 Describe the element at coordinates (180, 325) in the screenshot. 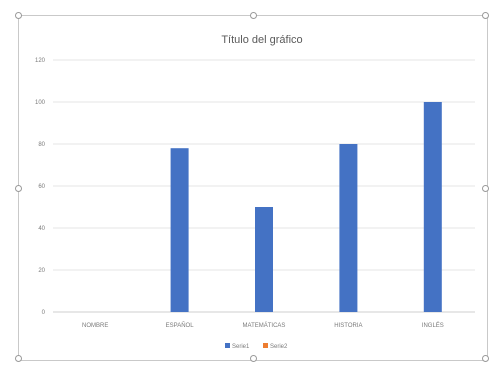

I see `x-category-label: ESPAÑOL` at that location.